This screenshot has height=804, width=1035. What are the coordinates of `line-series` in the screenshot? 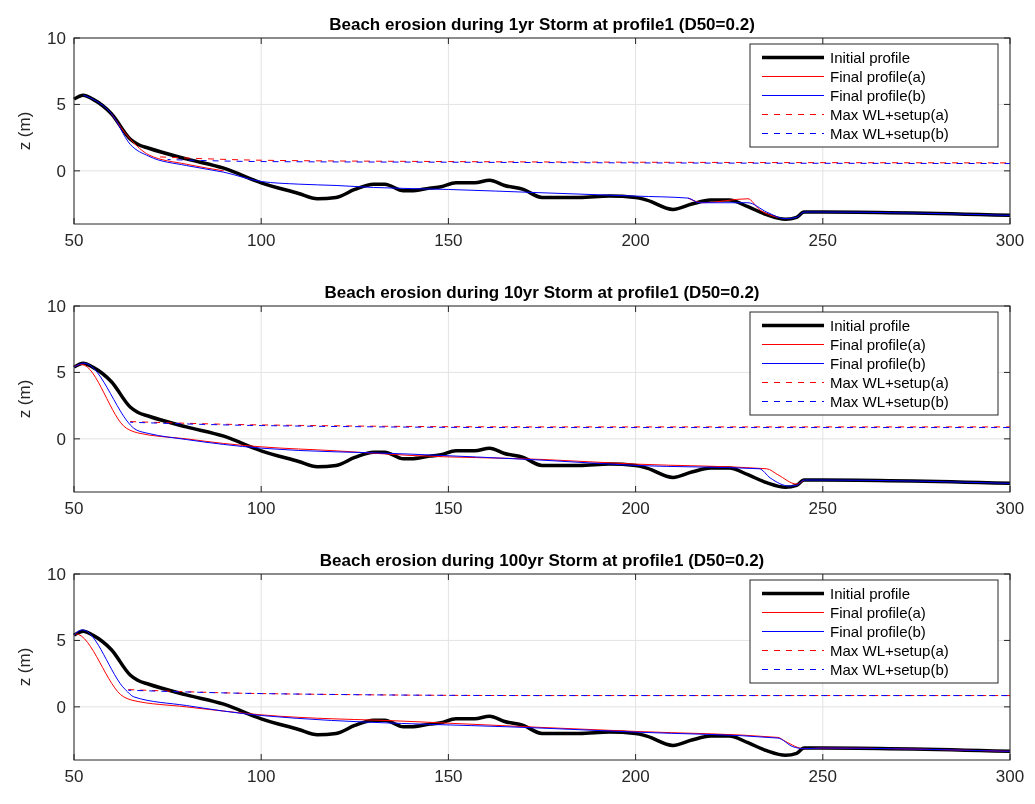 It's located at (439, 424).